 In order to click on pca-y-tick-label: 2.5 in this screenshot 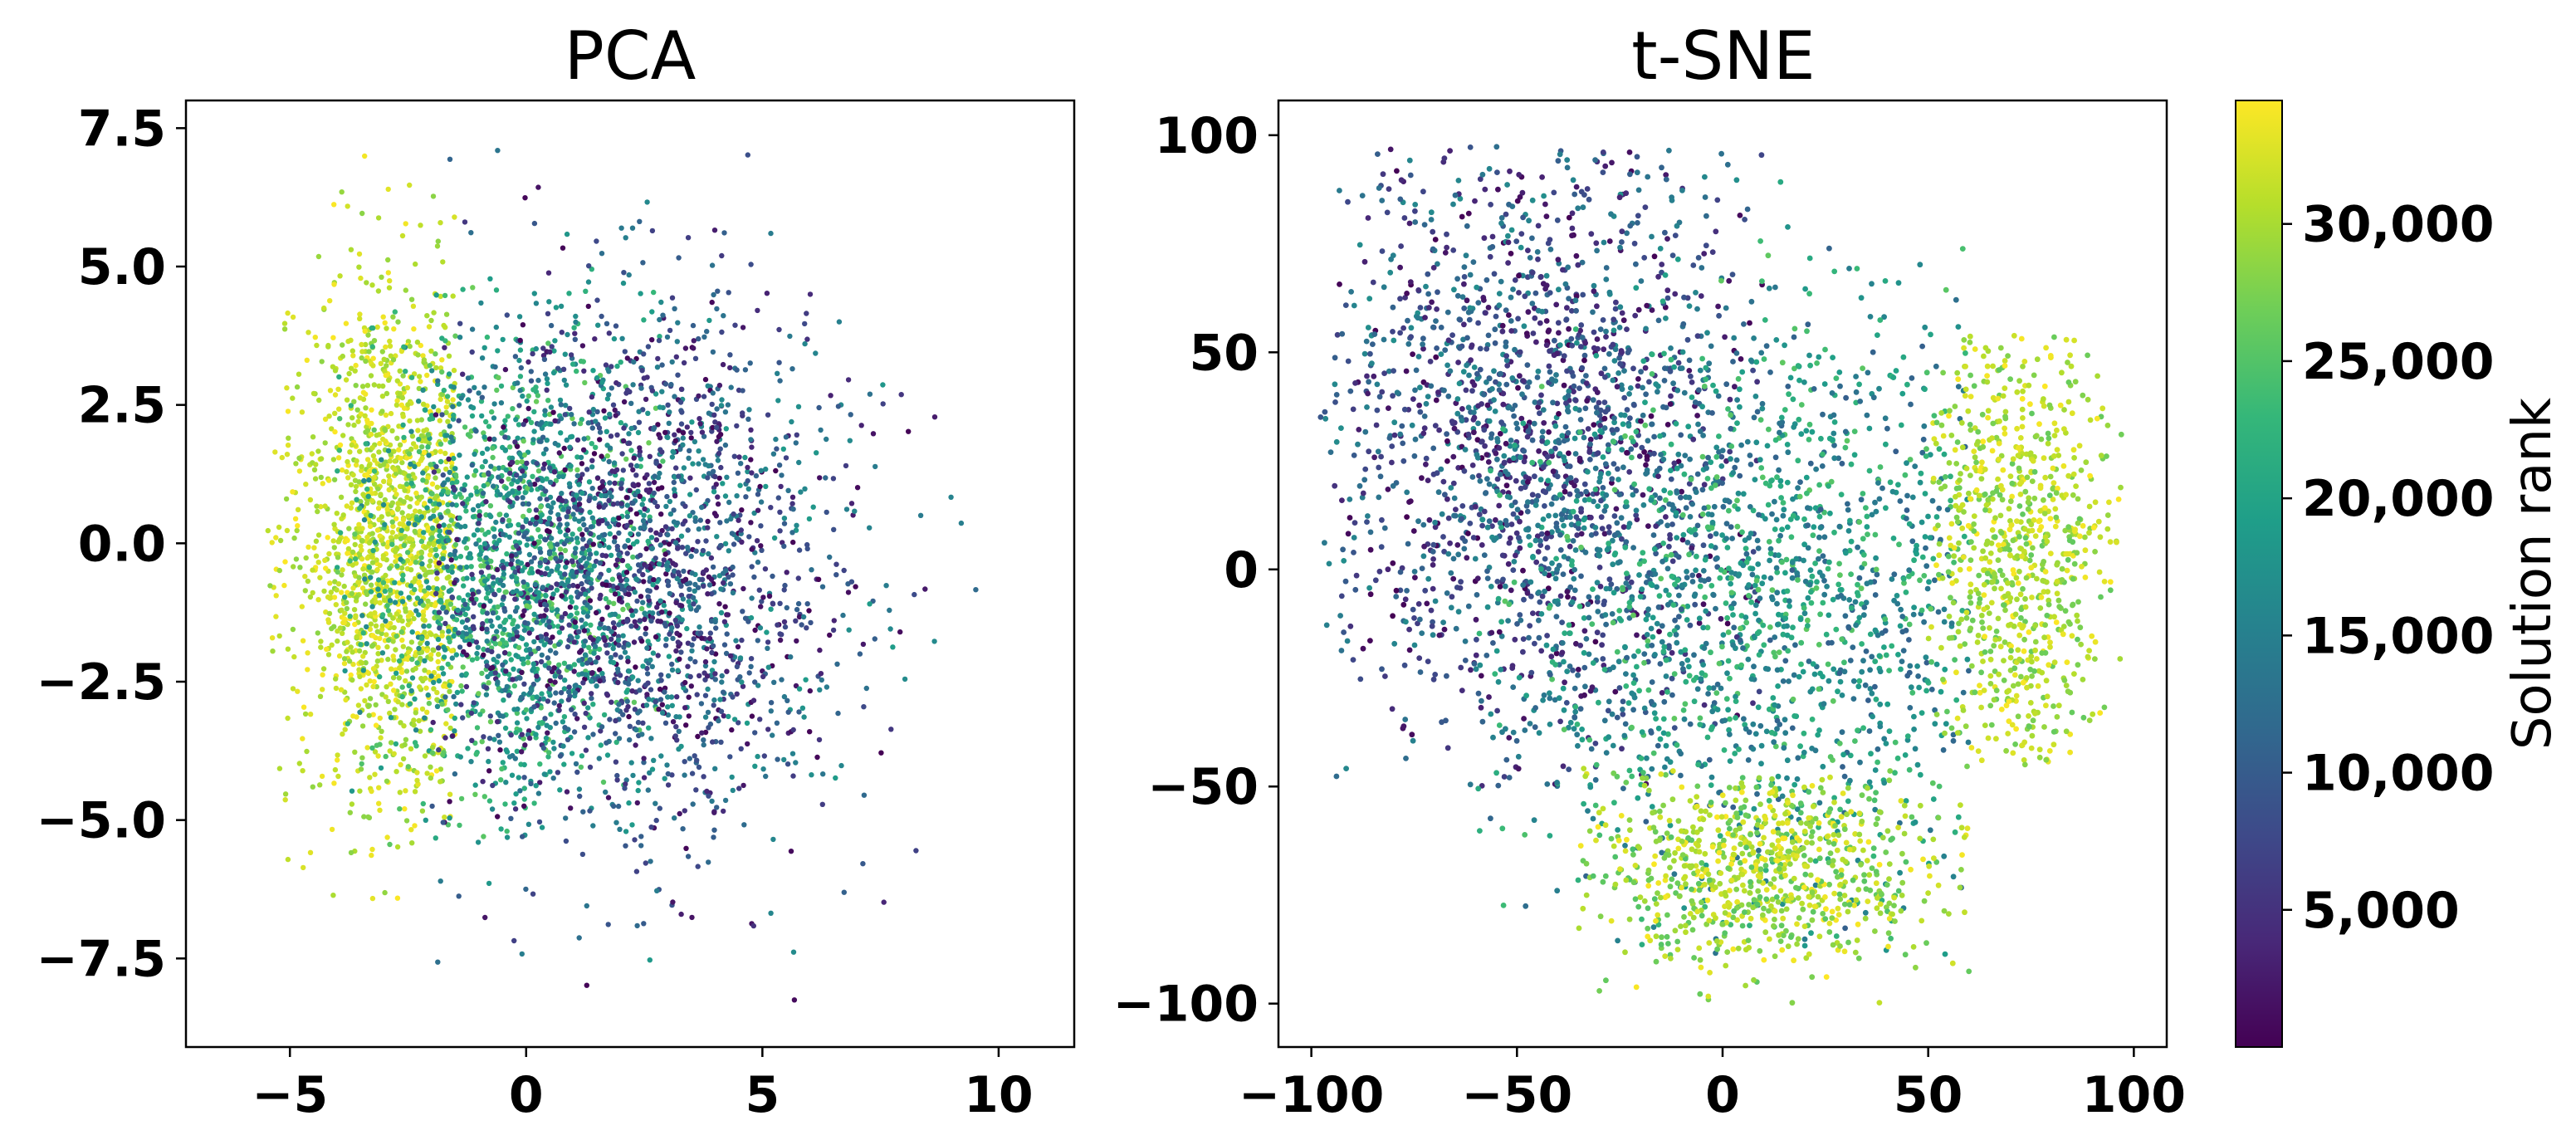, I will do `click(122, 406)`.